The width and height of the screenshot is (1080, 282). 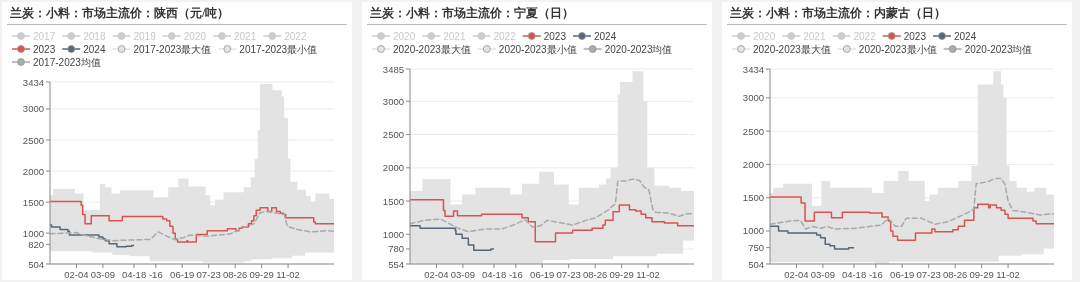 I want to click on chart-title: 兰炭：小料：市场主流价：宁夏（日）, so click(x=471, y=13).